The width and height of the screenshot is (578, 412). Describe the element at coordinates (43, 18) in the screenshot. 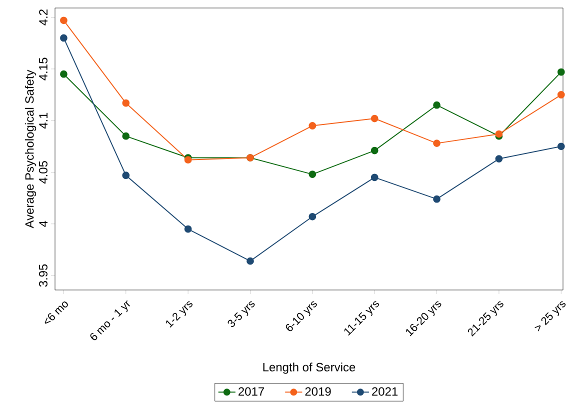

I see `y-tick-label: 4.2` at that location.